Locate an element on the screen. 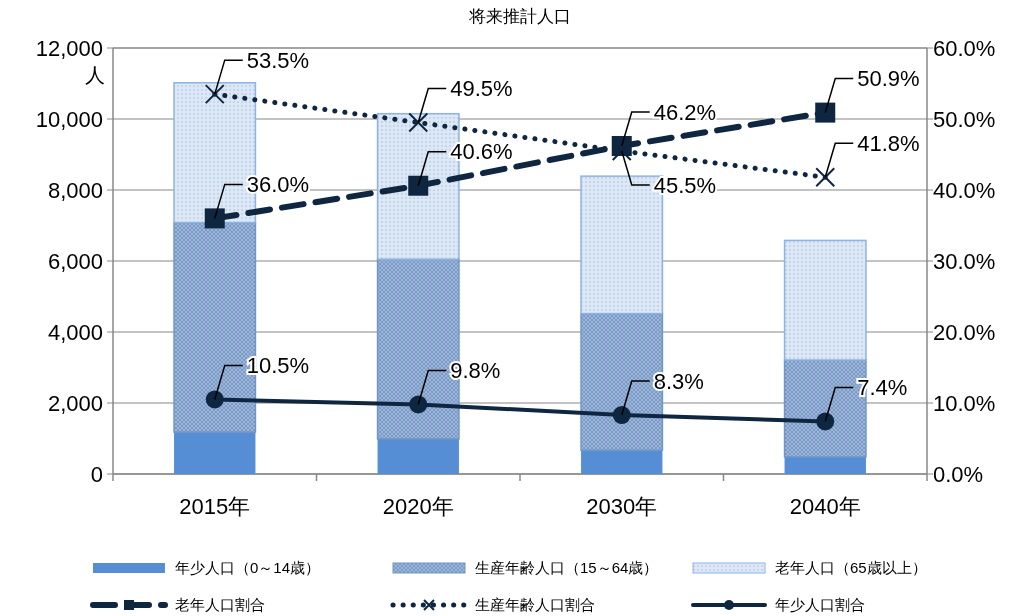 The height and width of the screenshot is (616, 1035). y-tick-label: 10,000 is located at coordinates (69, 119).